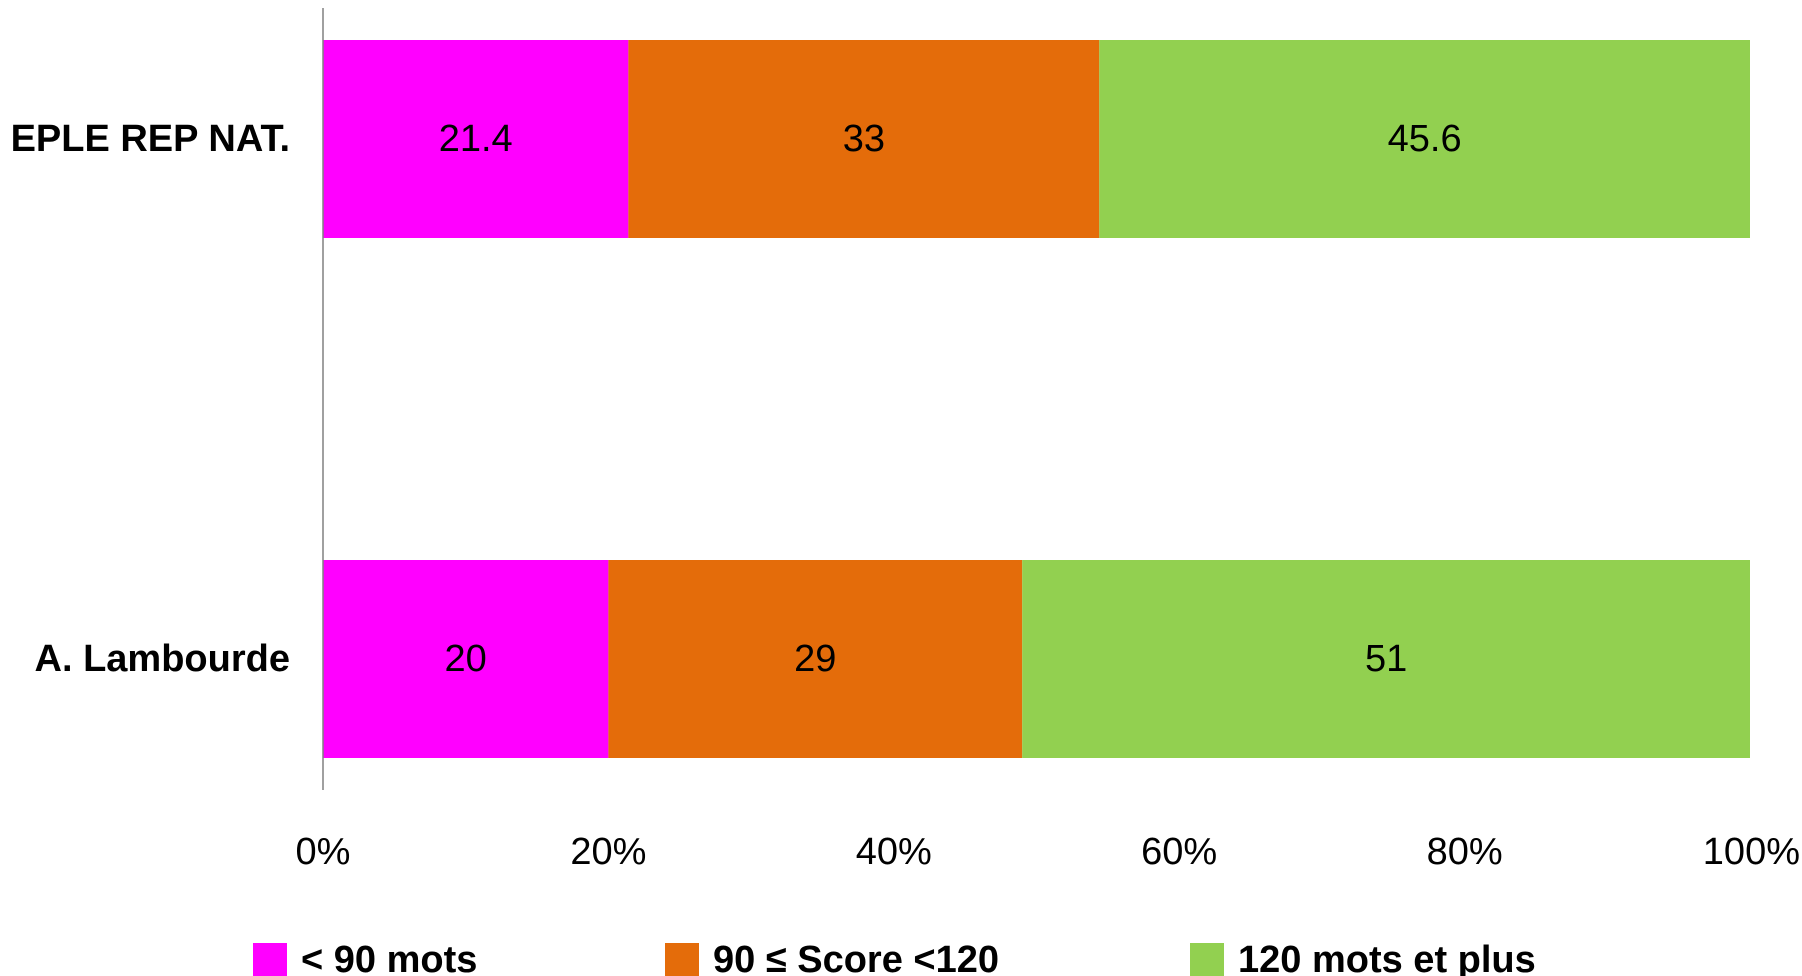  What do you see at coordinates (1387, 957) in the screenshot?
I see `legend-label: 120 mots et plus` at bounding box center [1387, 957].